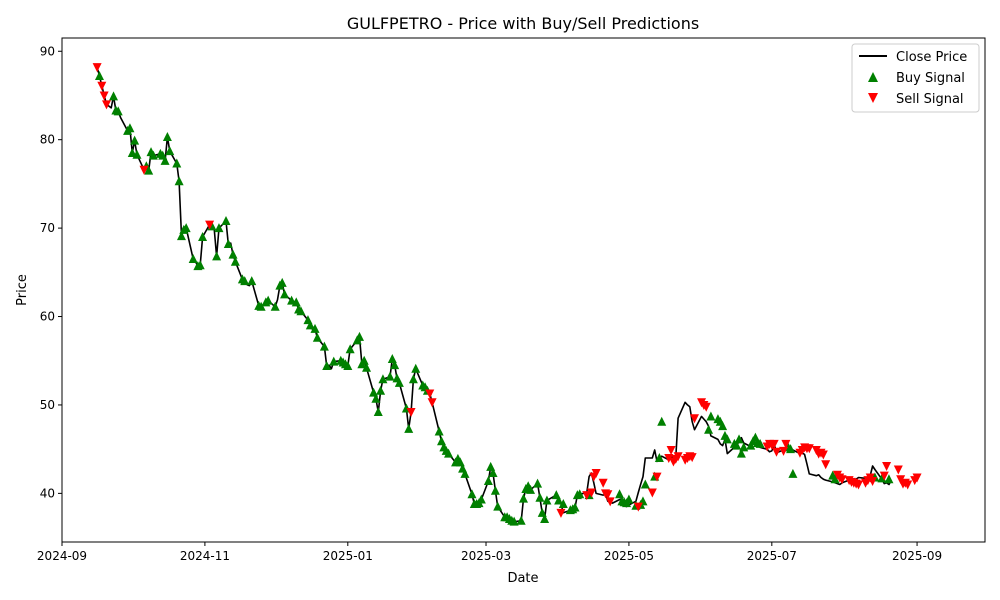 Image resolution: width=1000 pixels, height=600 pixels. Describe the element at coordinates (873, 77) in the screenshot. I see `legend-buy-swatch` at that location.